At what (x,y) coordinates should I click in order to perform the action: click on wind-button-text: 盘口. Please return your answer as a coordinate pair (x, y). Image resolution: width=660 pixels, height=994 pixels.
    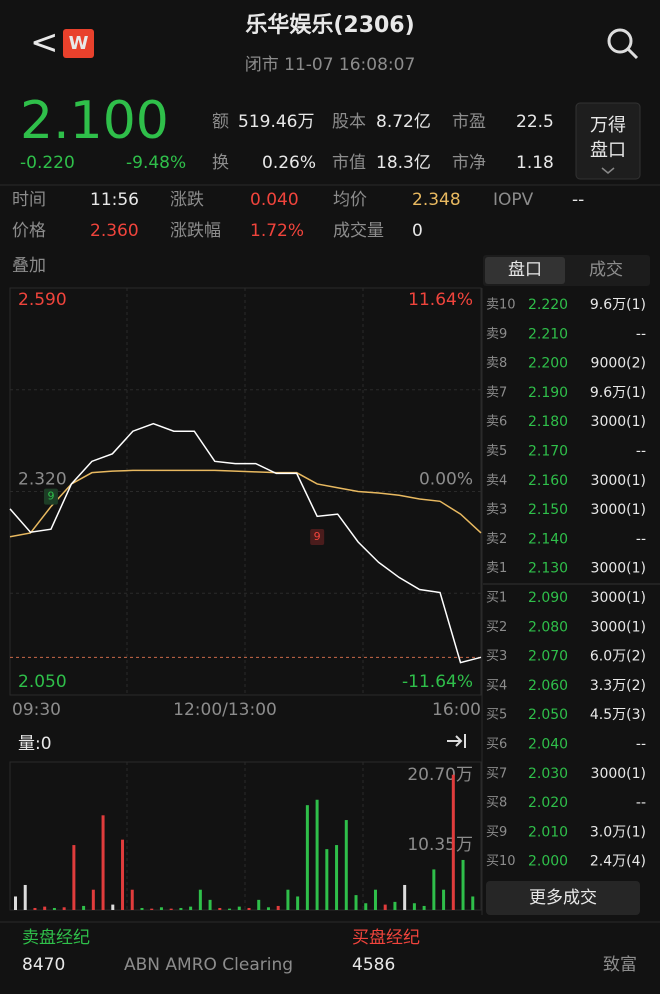
    Looking at the image, I should click on (608, 150).